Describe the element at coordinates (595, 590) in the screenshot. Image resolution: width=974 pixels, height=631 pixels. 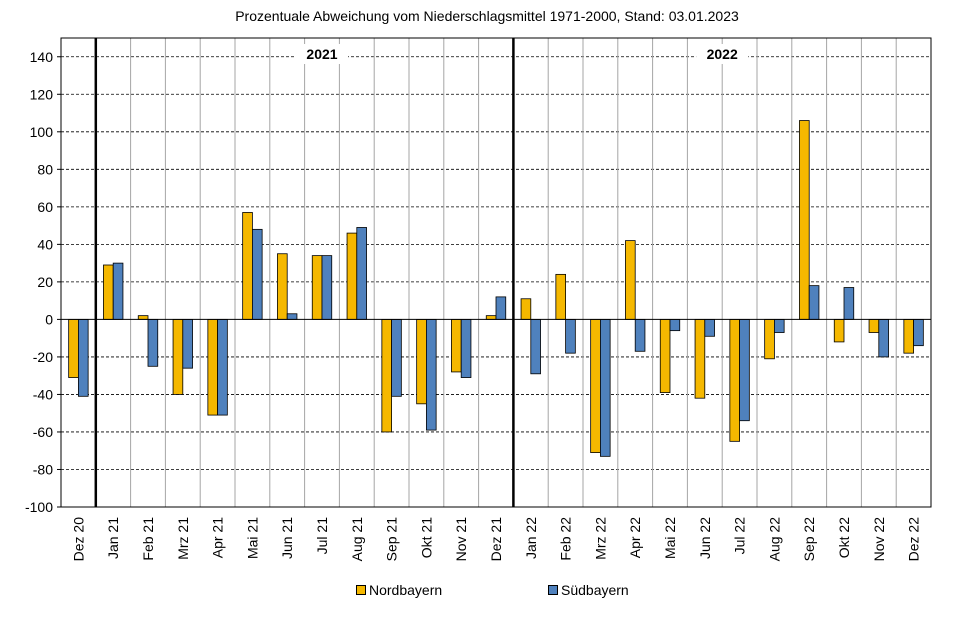
I see `legend-label-suedbayern: Südbayern` at that location.